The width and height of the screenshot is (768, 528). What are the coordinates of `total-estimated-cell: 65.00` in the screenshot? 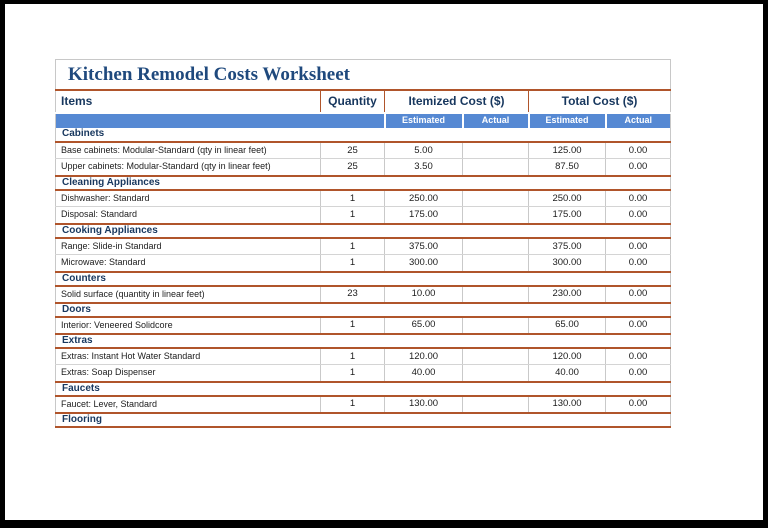 It's located at (567, 325).